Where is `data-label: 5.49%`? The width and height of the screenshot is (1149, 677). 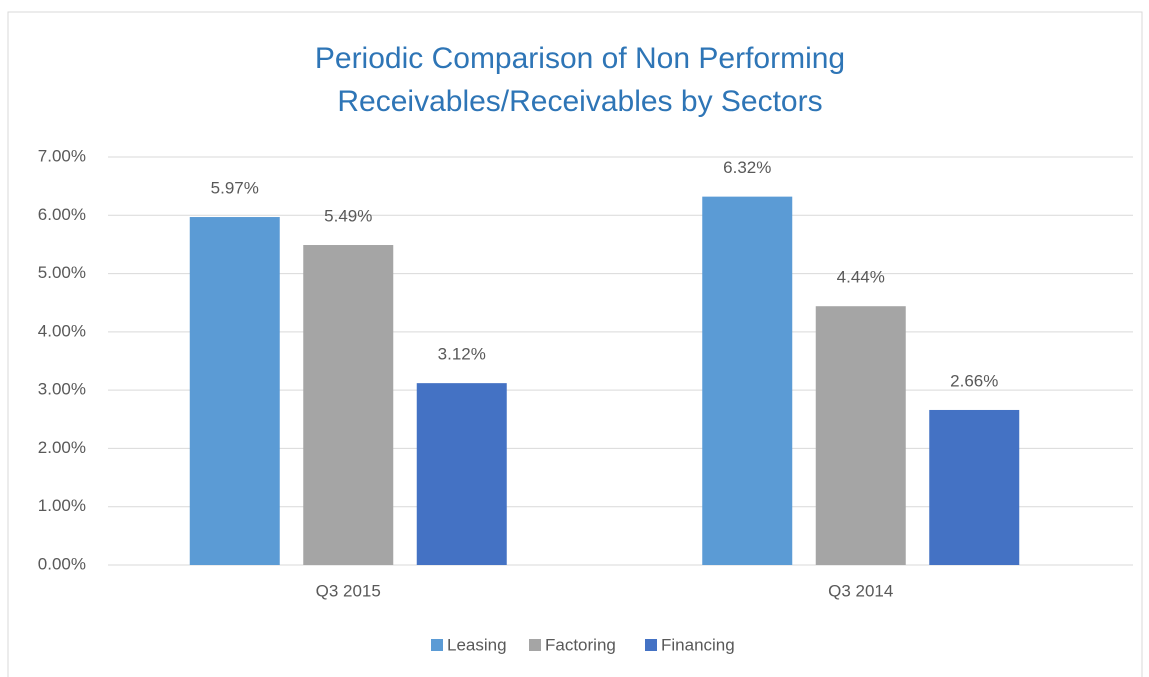
data-label: 5.49% is located at coordinates (348, 215).